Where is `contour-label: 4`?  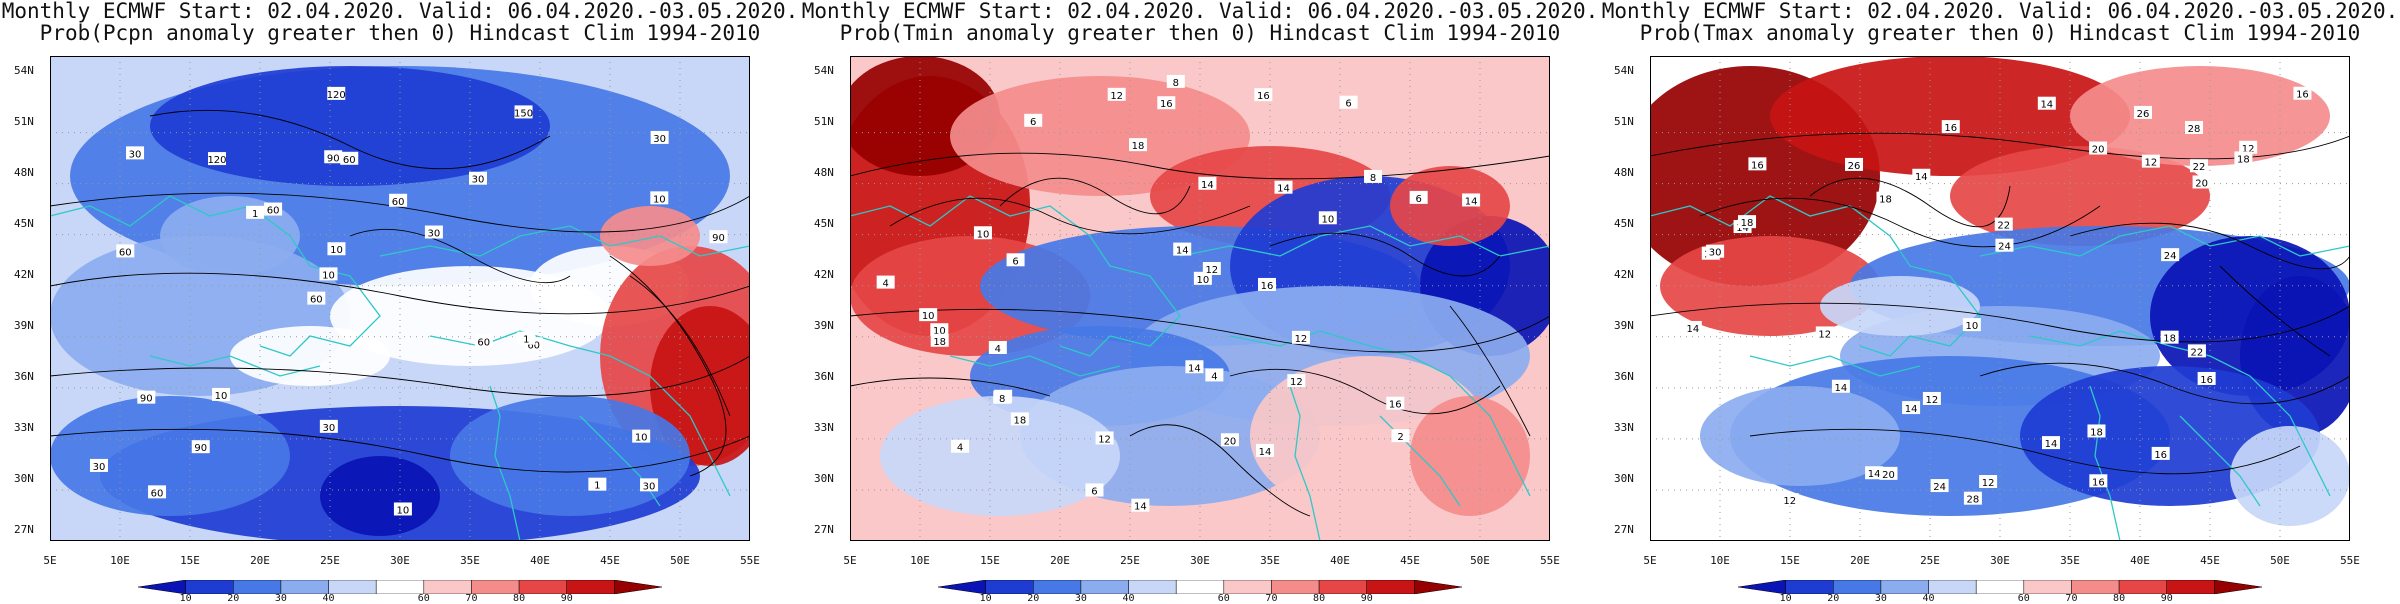
contour-label: 4 is located at coordinates (1214, 375).